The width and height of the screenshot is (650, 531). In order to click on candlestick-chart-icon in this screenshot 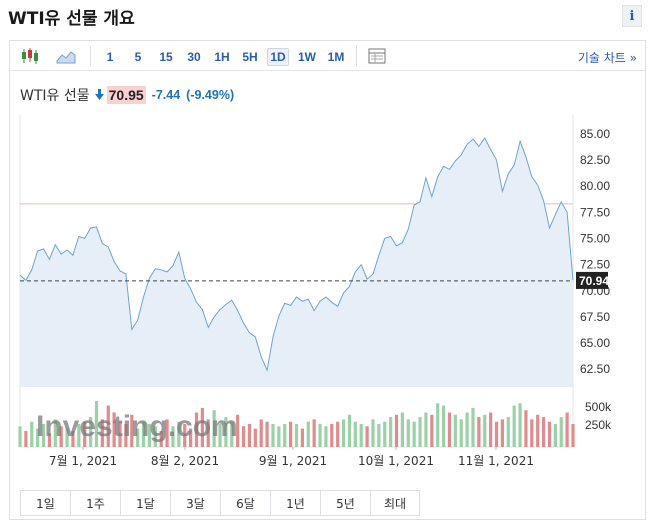, I will do `click(30, 56)`.